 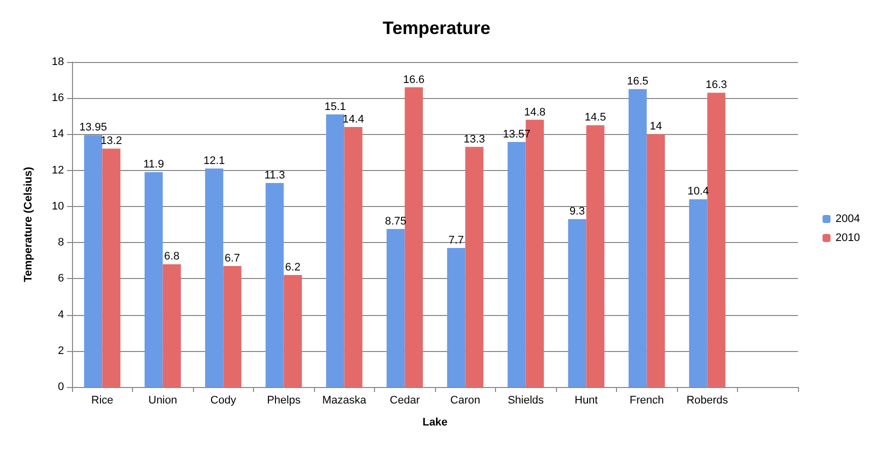 What do you see at coordinates (595, 118) in the screenshot?
I see `data-label: 14.5` at bounding box center [595, 118].